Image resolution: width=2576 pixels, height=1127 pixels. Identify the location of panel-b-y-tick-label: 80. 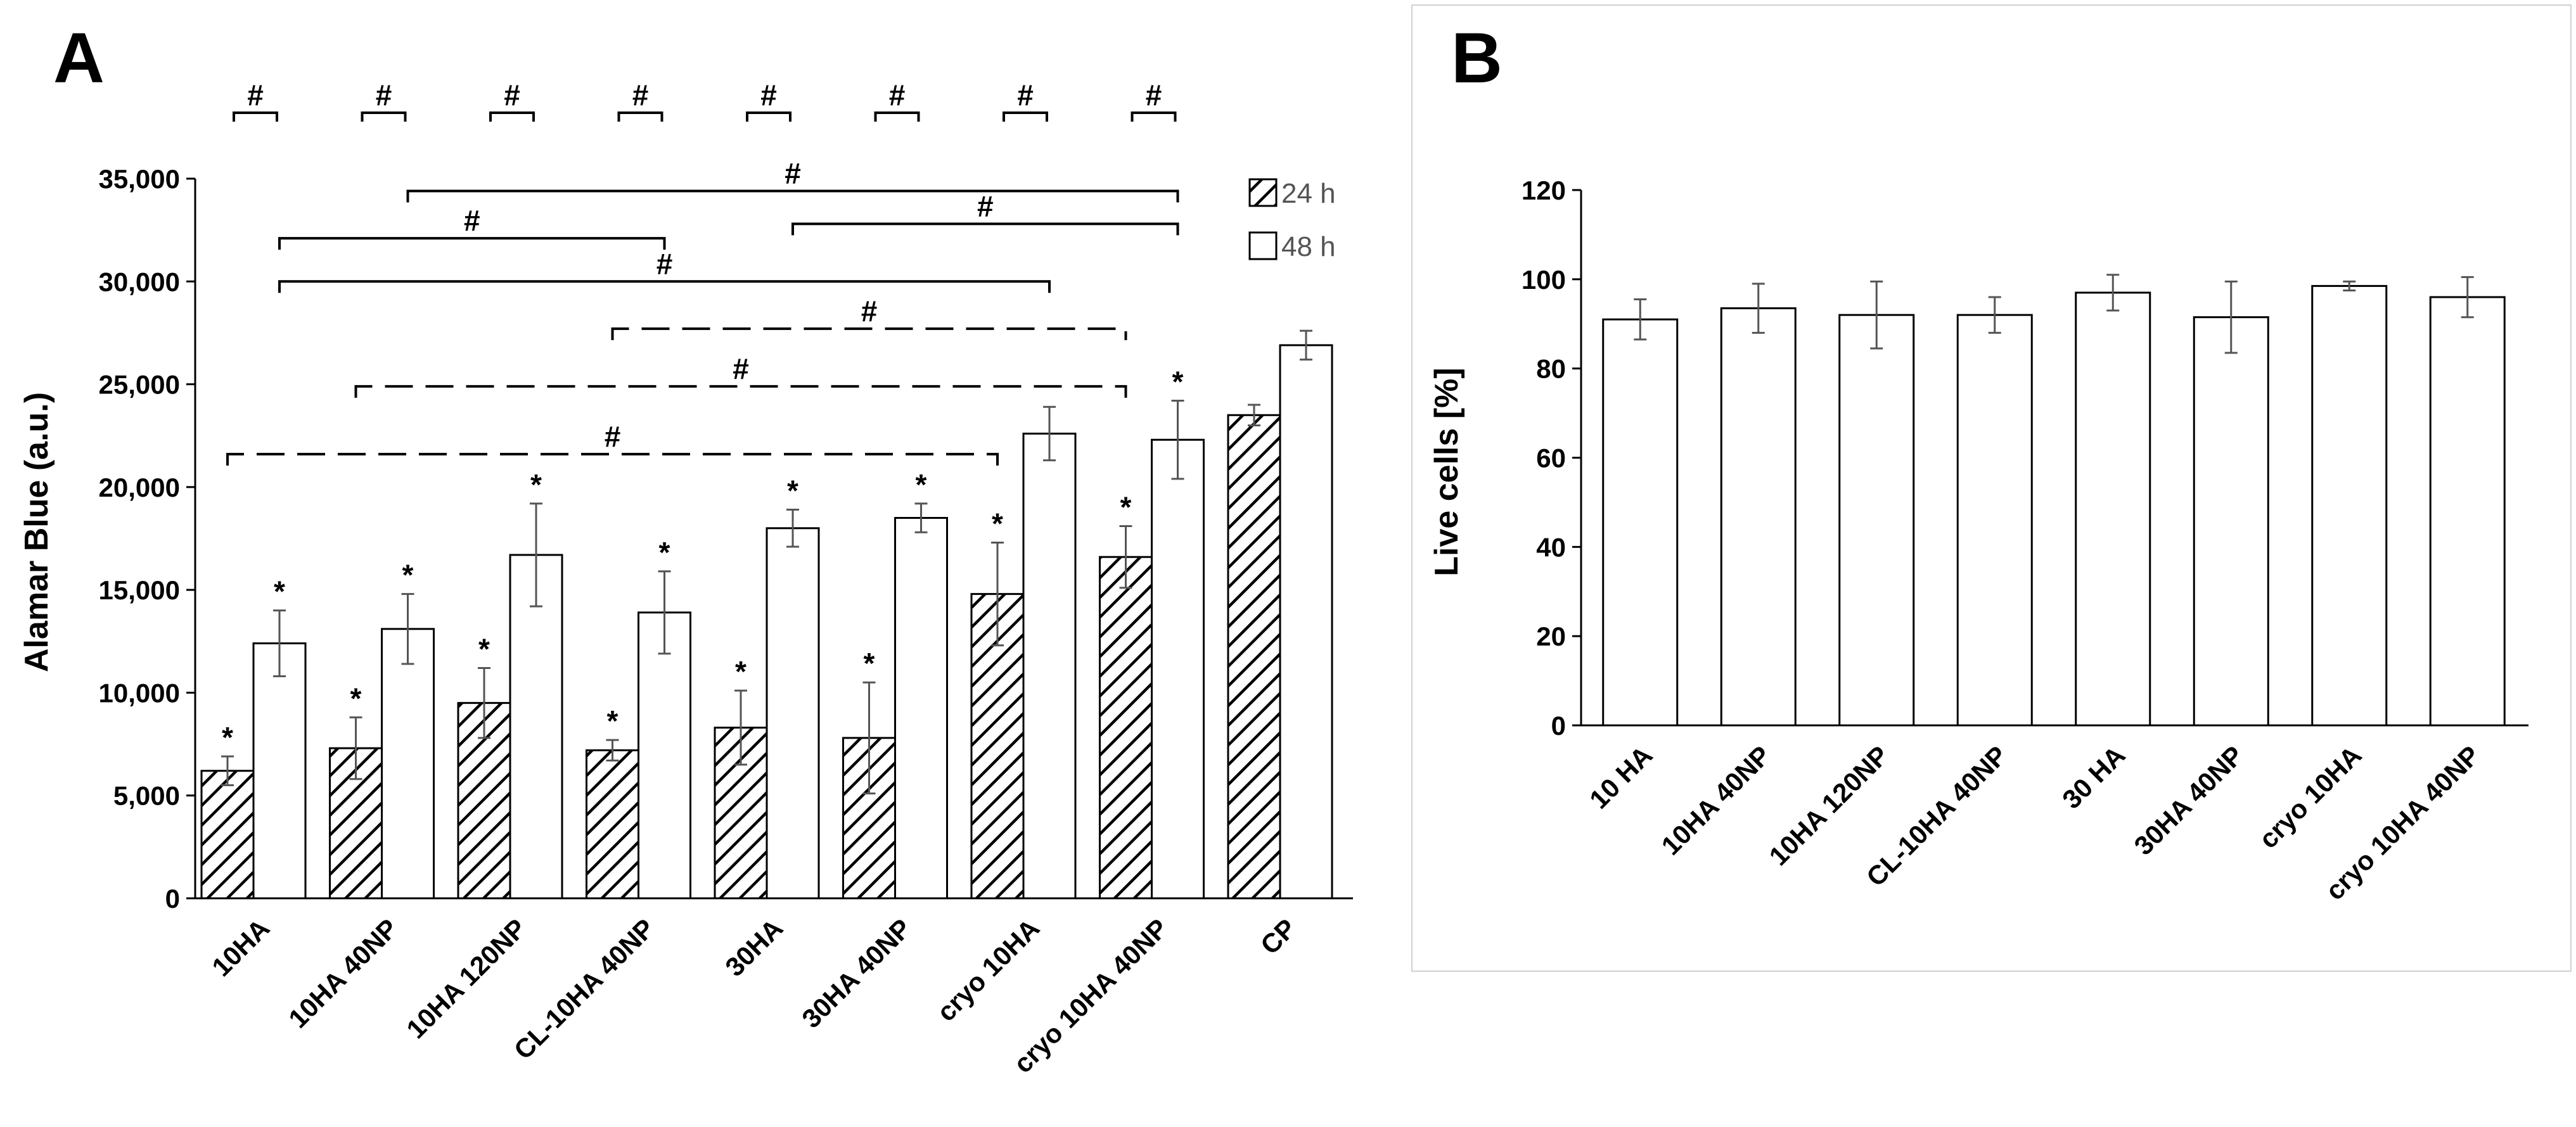
(1551, 369).